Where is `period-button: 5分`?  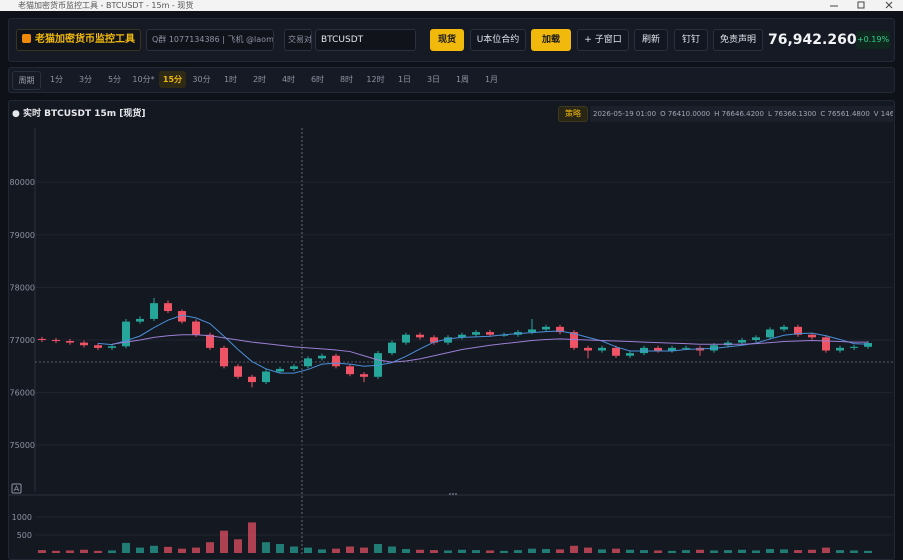 period-button: 5分 is located at coordinates (114, 79).